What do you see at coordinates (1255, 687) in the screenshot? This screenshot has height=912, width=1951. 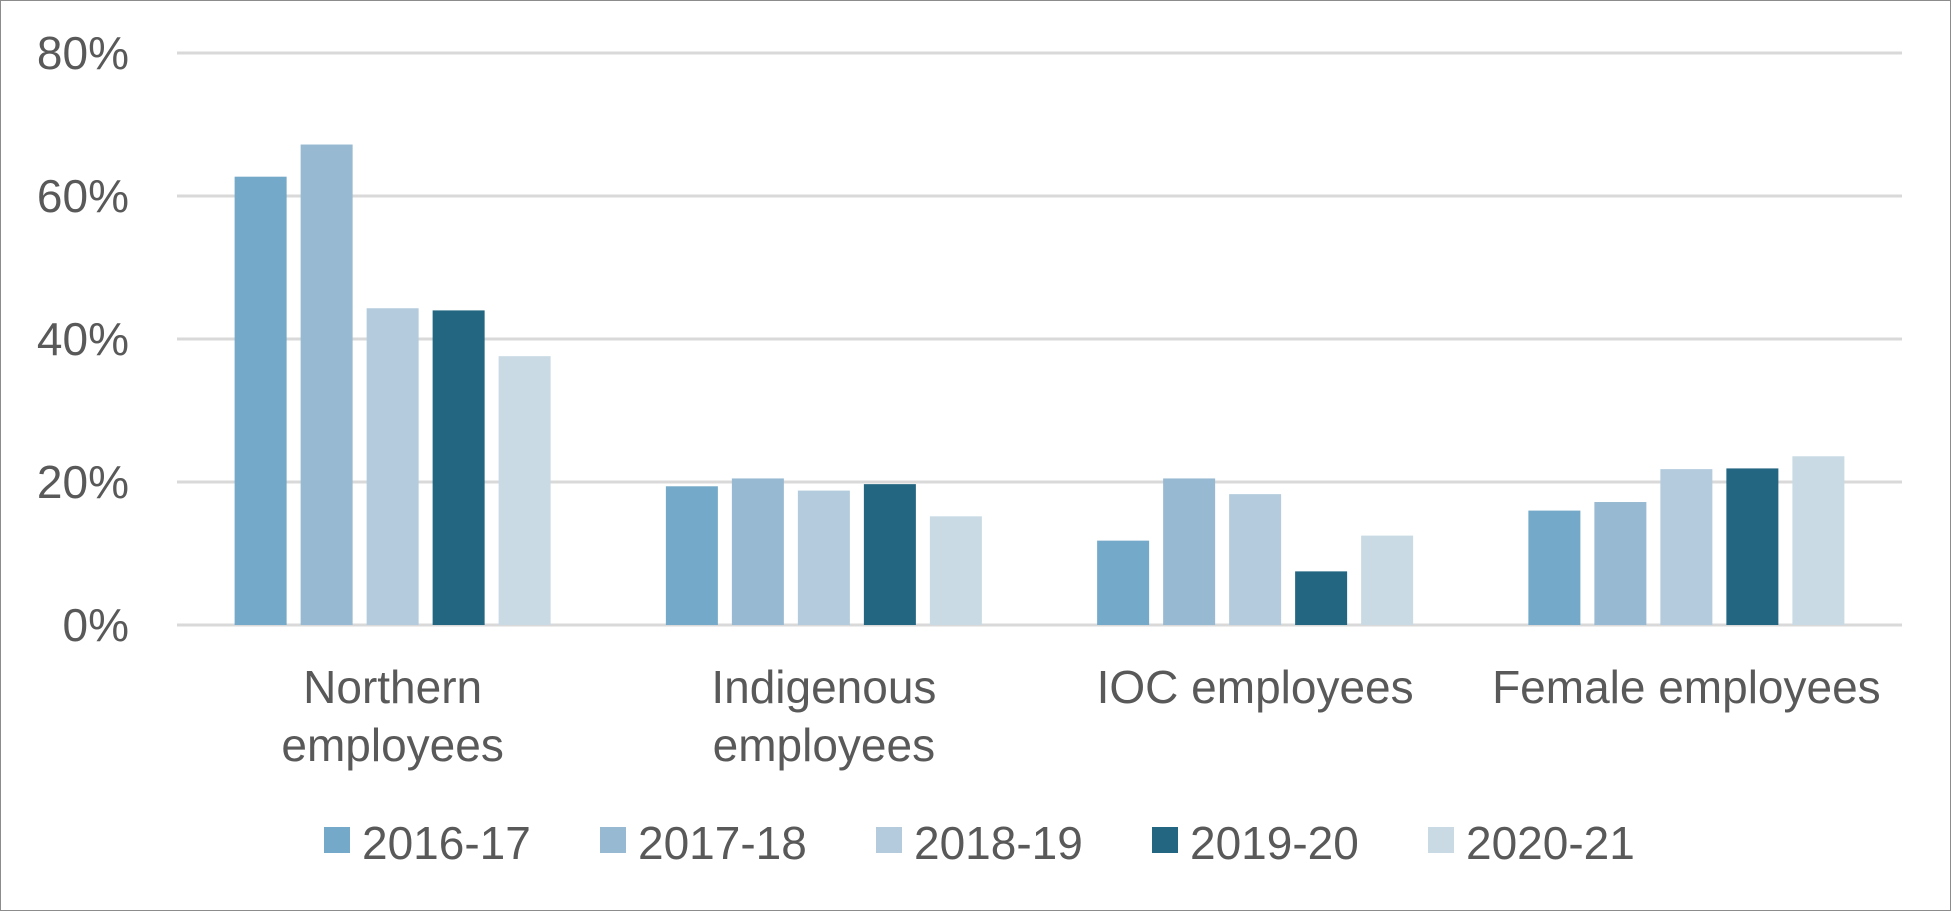 I see `x-category-label: IOC employees` at bounding box center [1255, 687].